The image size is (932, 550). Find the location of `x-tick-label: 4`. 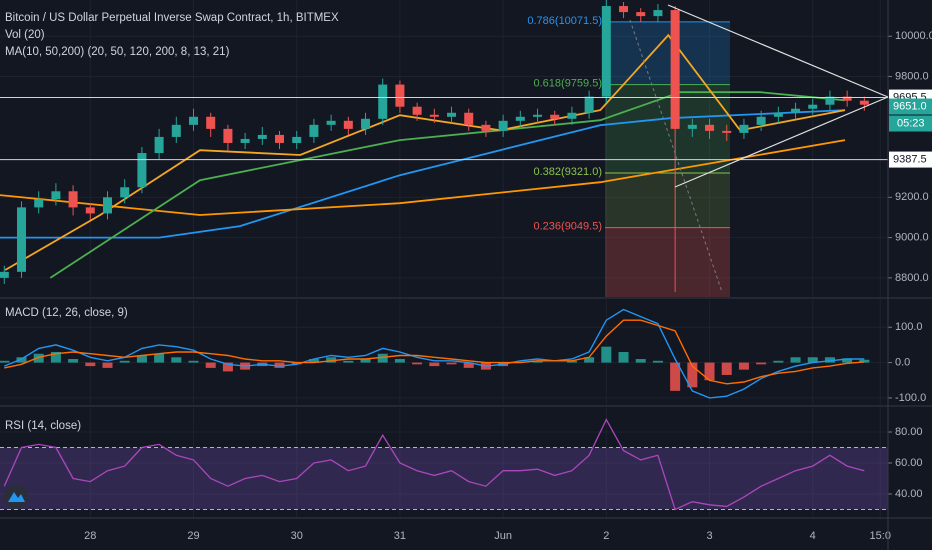

x-tick-label: 4 is located at coordinates (813, 536).